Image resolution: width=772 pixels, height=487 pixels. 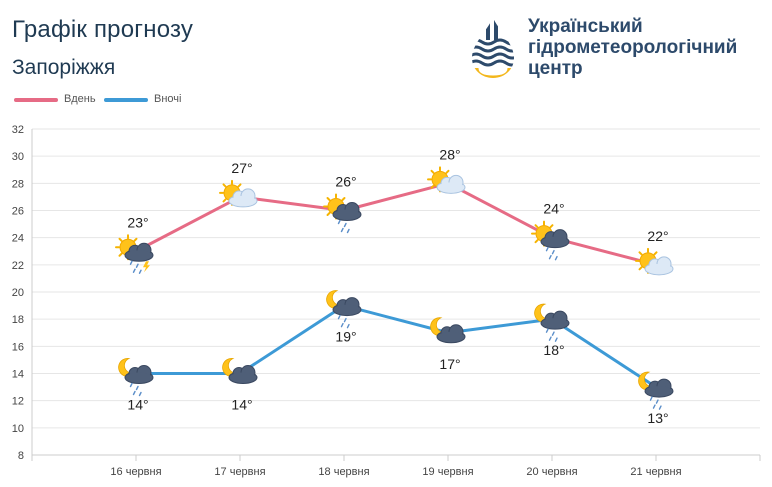 I want to click on sun-cloud-rain-thunder-icon, so click(x=134, y=254).